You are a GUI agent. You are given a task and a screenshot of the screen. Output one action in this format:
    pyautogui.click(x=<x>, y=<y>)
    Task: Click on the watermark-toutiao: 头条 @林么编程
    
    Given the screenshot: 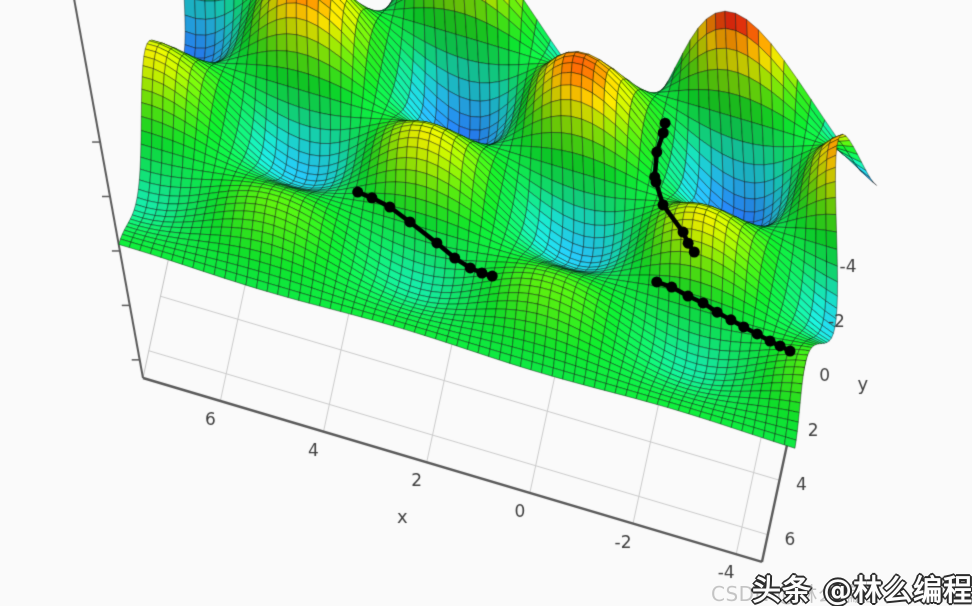 What is the action you would take?
    pyautogui.click(x=862, y=589)
    